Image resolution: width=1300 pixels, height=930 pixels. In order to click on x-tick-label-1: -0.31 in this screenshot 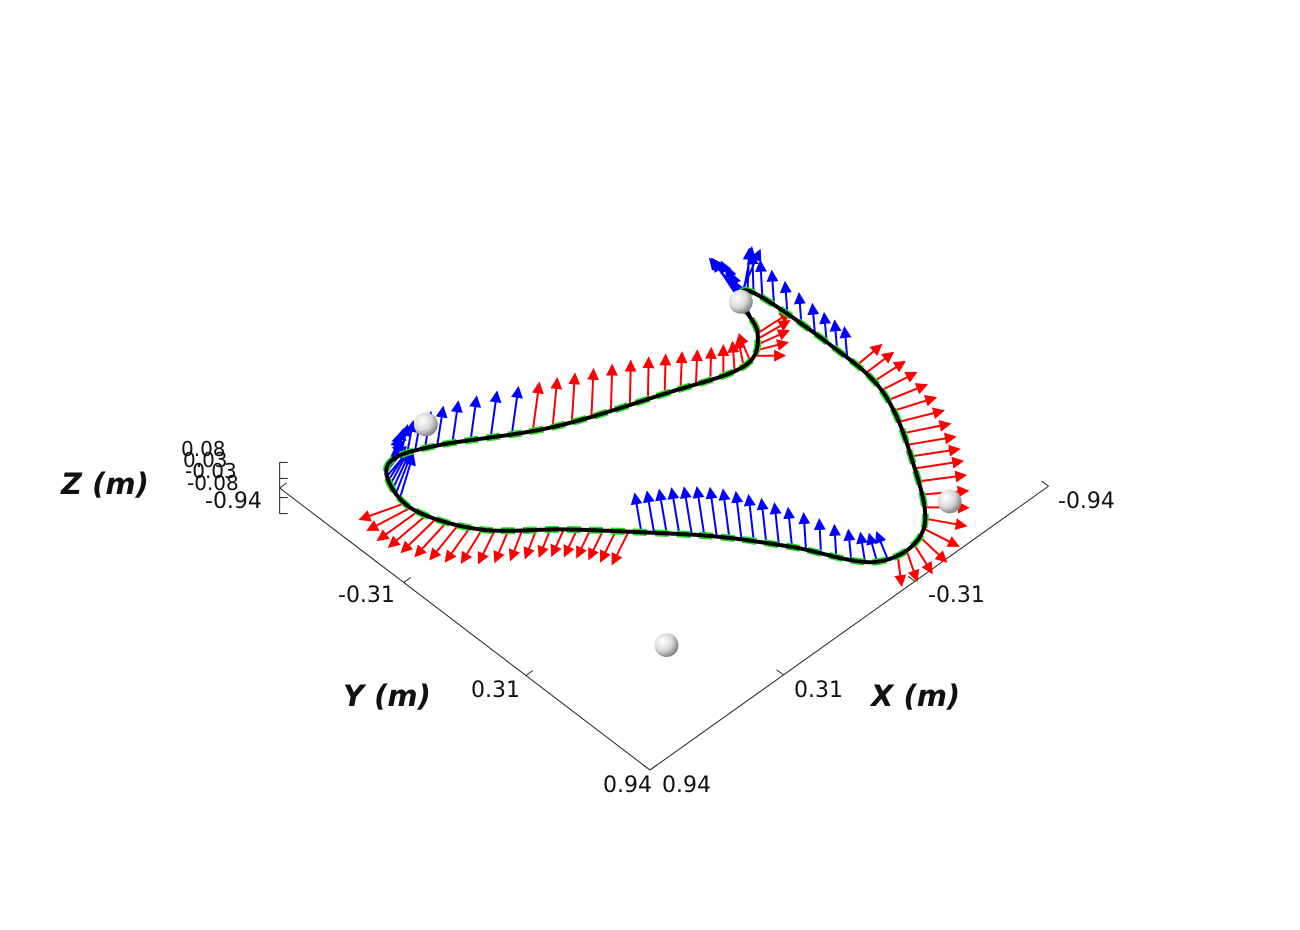, I will do `click(956, 595)`.